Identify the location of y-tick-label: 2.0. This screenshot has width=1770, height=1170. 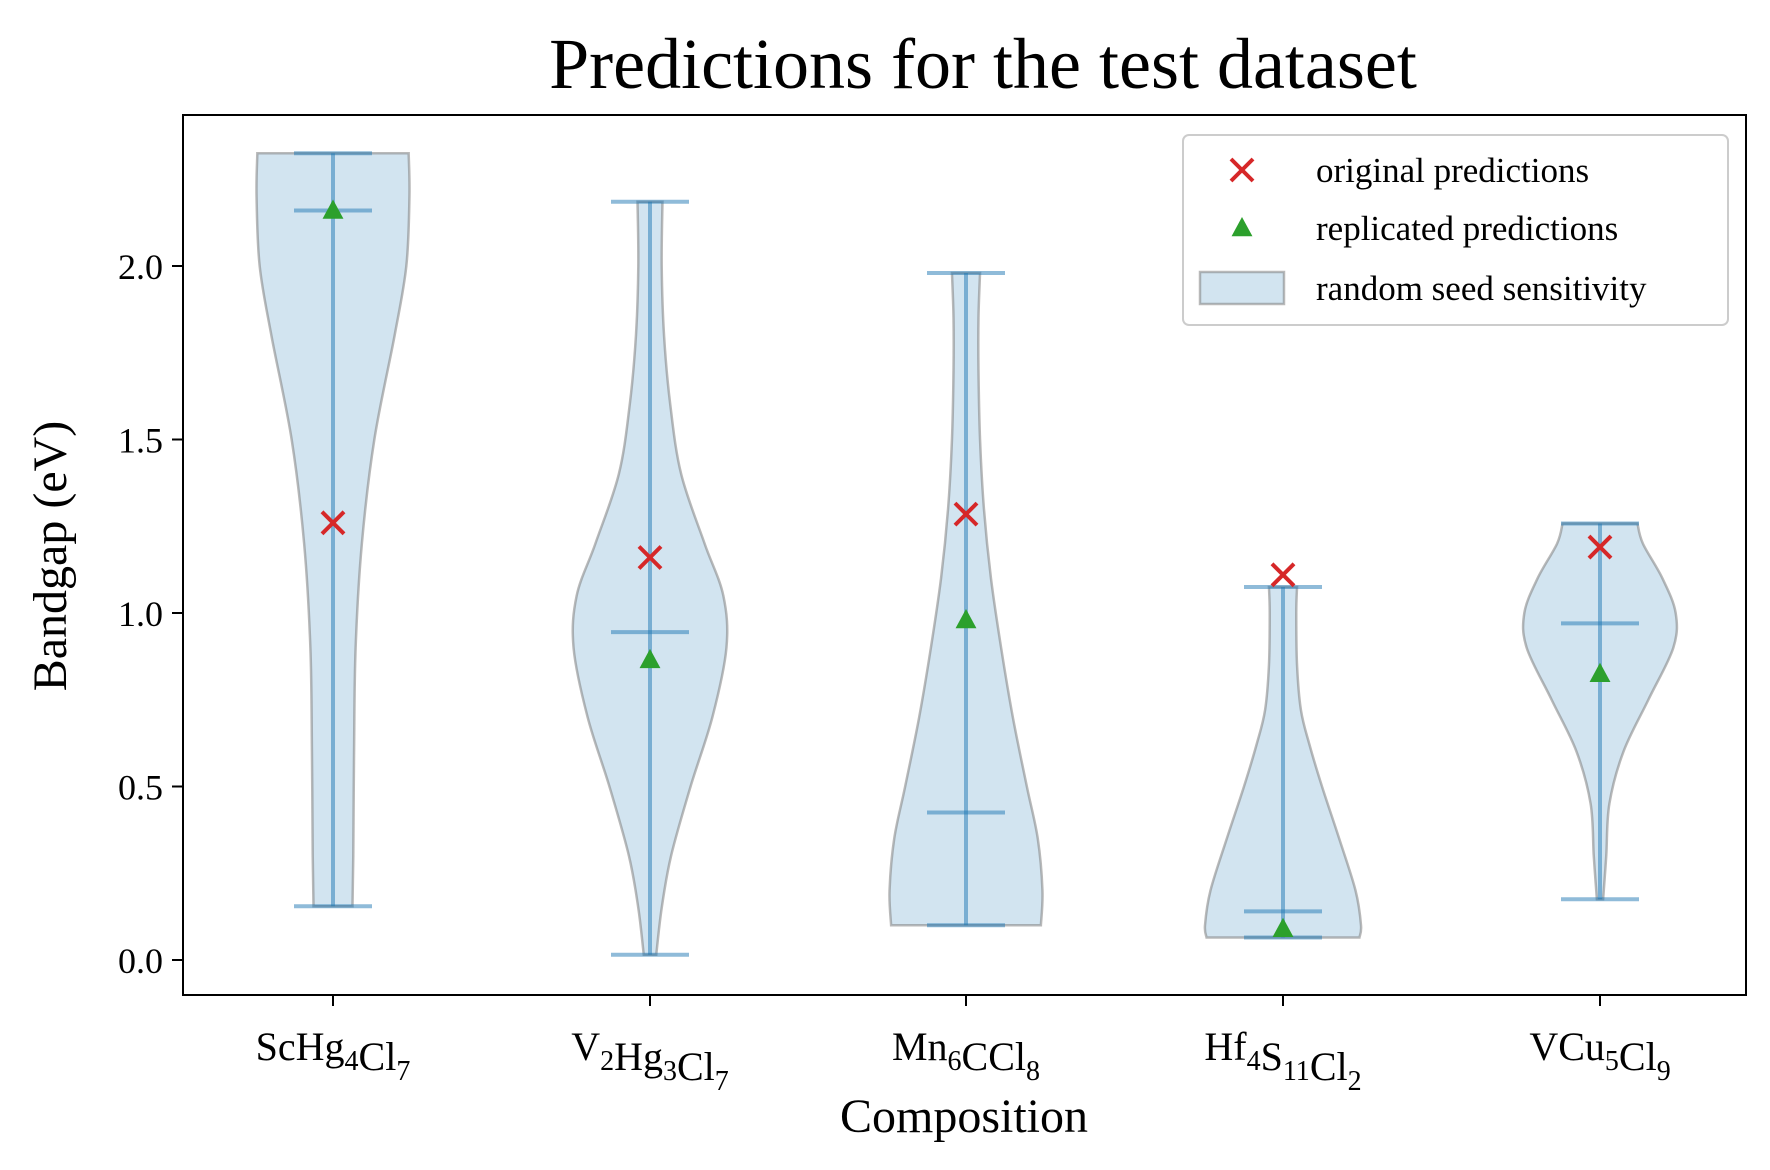
(140, 267).